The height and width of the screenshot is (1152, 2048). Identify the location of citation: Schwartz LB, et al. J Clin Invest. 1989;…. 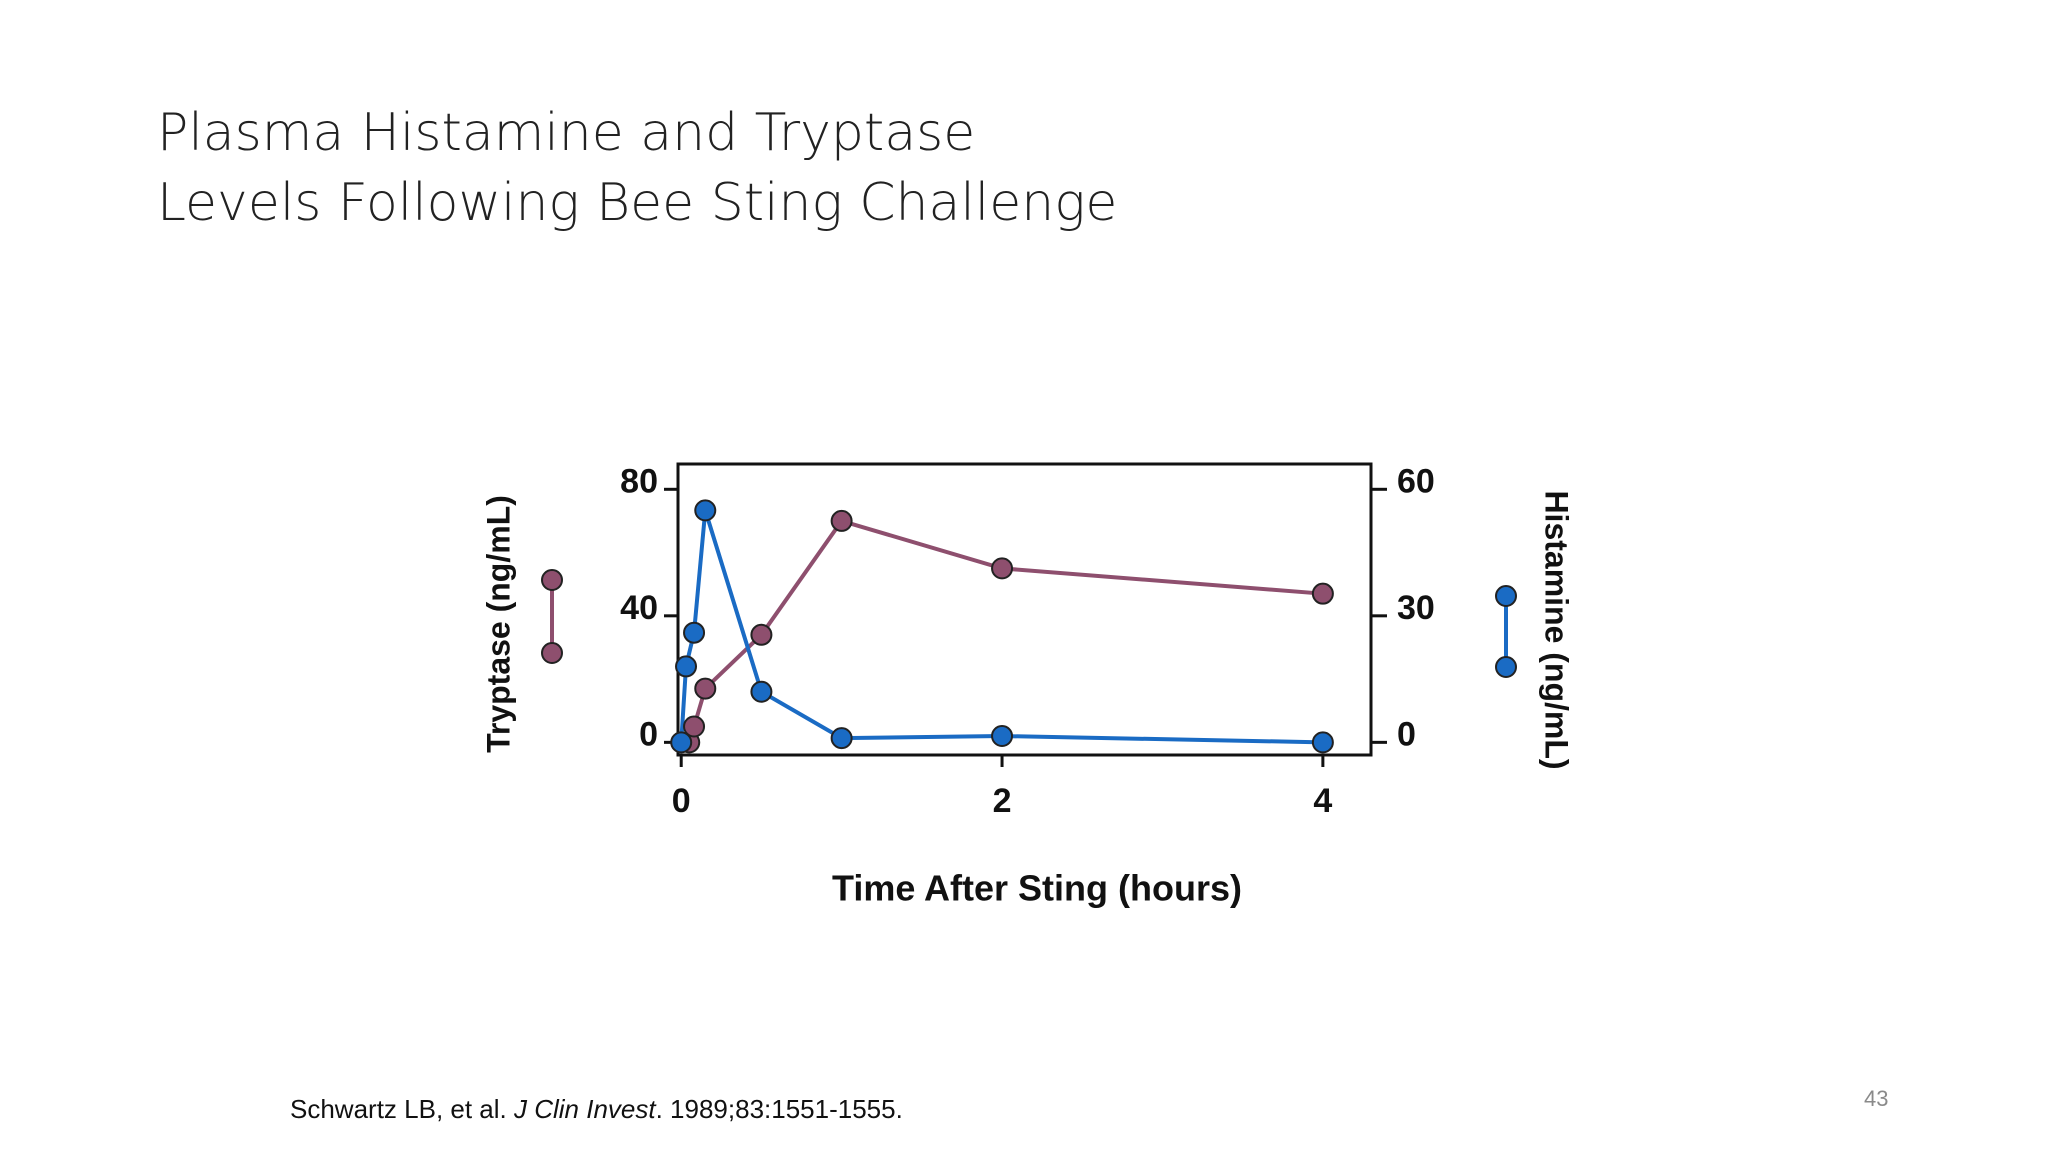
(596, 1109).